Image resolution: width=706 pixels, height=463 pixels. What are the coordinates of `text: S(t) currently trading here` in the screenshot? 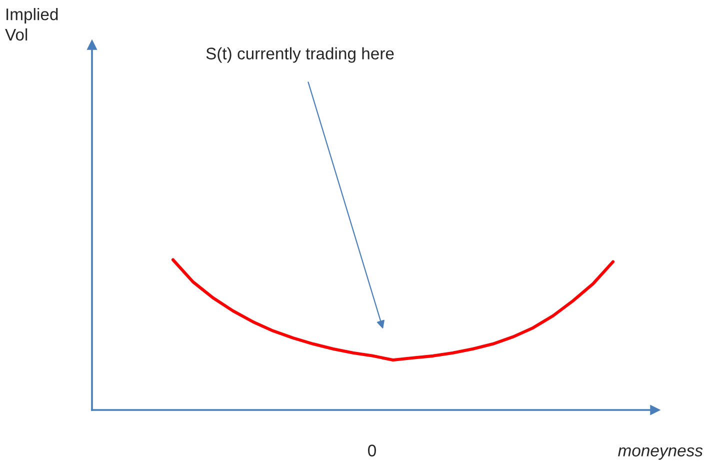 It's located at (300, 55).